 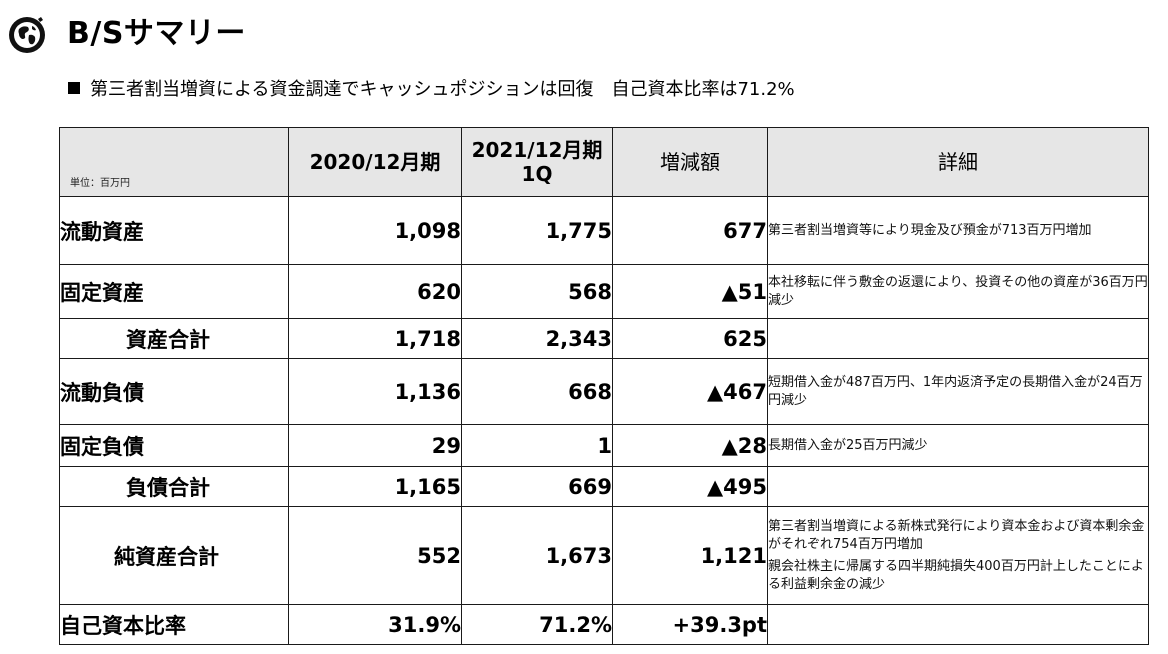 I want to click on table-row: 自己資本比率 31.9% 71.2% +39.3pt, so click(x=604, y=624).